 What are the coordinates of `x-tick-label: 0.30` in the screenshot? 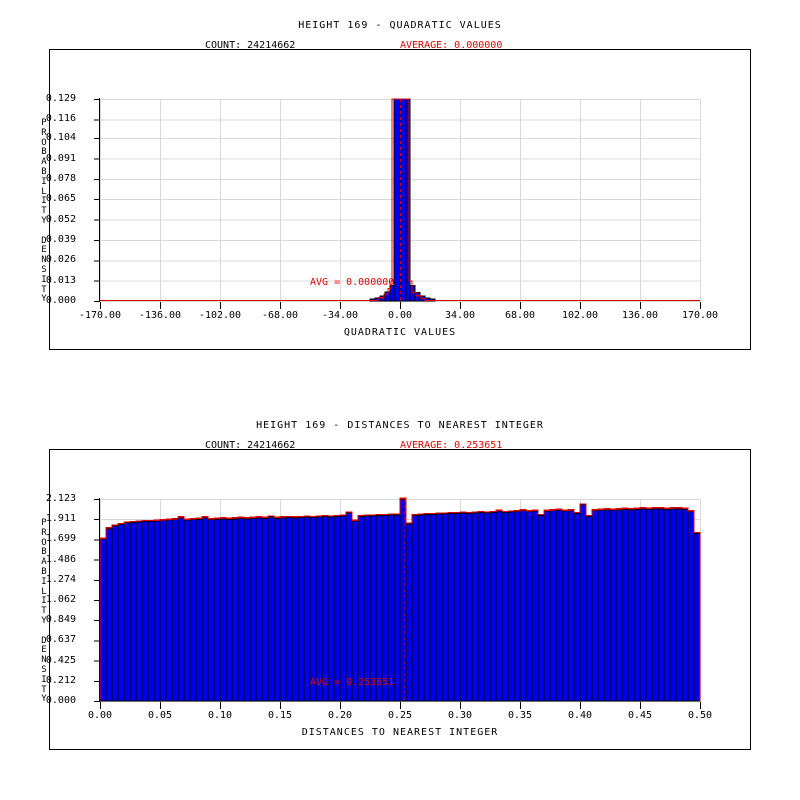 It's located at (460, 715).